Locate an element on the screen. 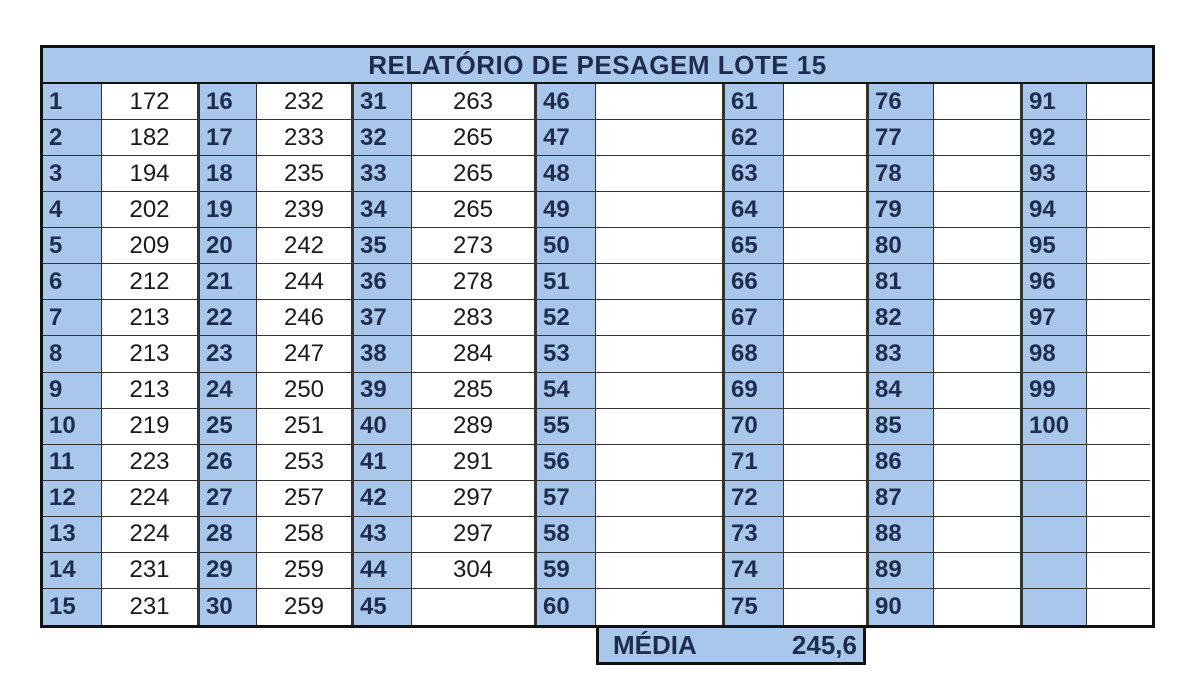 This screenshot has width=1200, height=700. average-box: MÉDIA 245,6 is located at coordinates (731, 646).